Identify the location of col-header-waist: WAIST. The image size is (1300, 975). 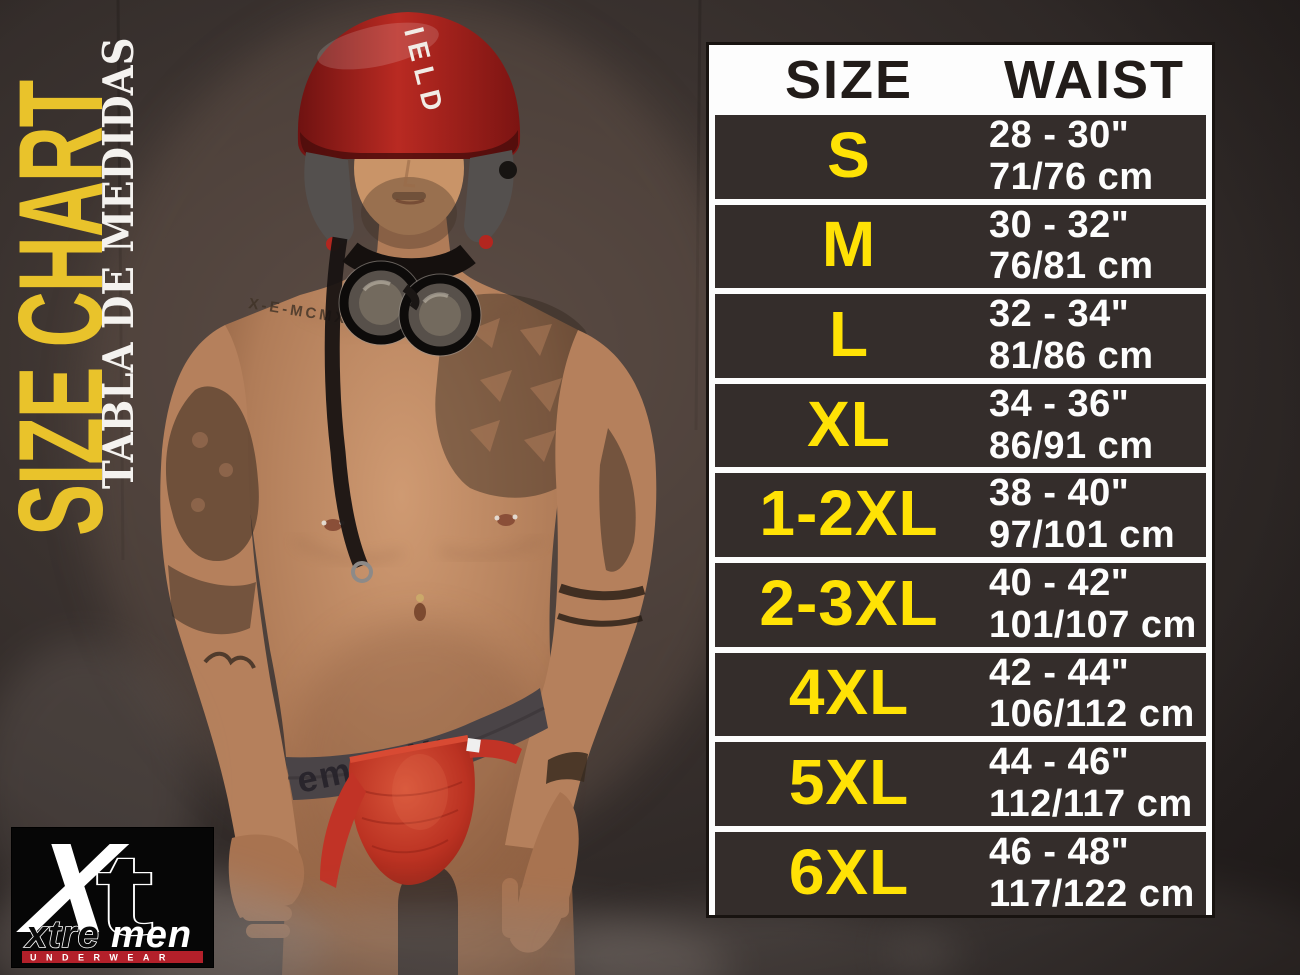
(1094, 80).